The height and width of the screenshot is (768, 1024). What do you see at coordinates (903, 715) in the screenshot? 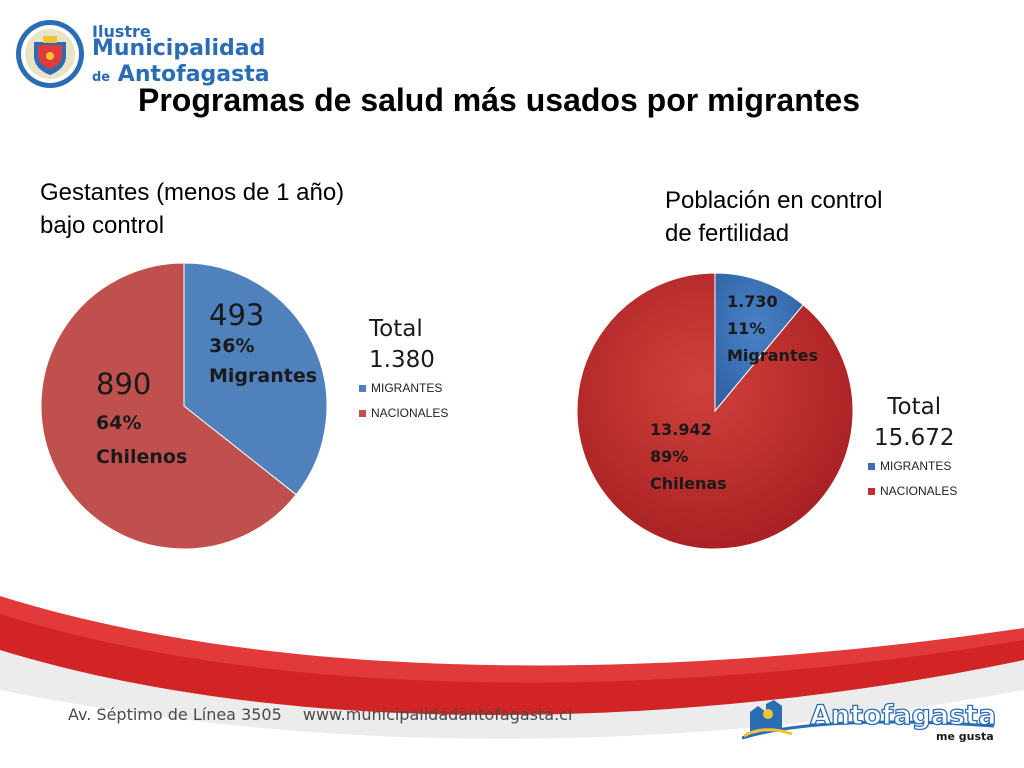
I see `brand-text: Antofagasta` at bounding box center [903, 715].